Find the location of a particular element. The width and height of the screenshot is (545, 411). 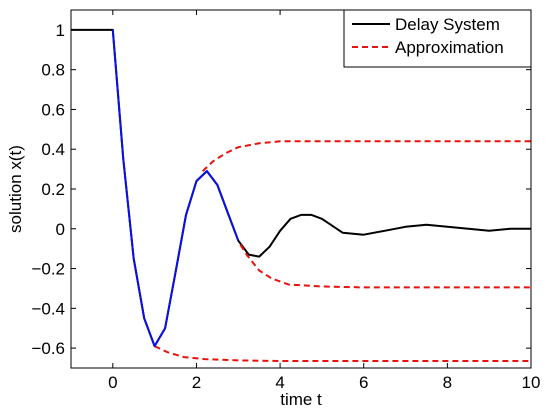

legend-box is located at coordinates (437, 38).